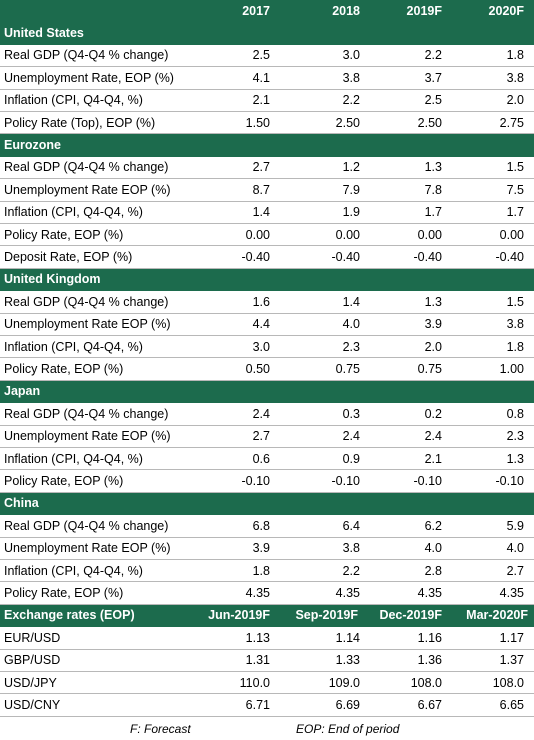 The width and height of the screenshot is (534, 740). Describe the element at coordinates (267, 661) in the screenshot. I see `table-row: GBP/USD 1.31 1.33 1.36 1.37` at that location.